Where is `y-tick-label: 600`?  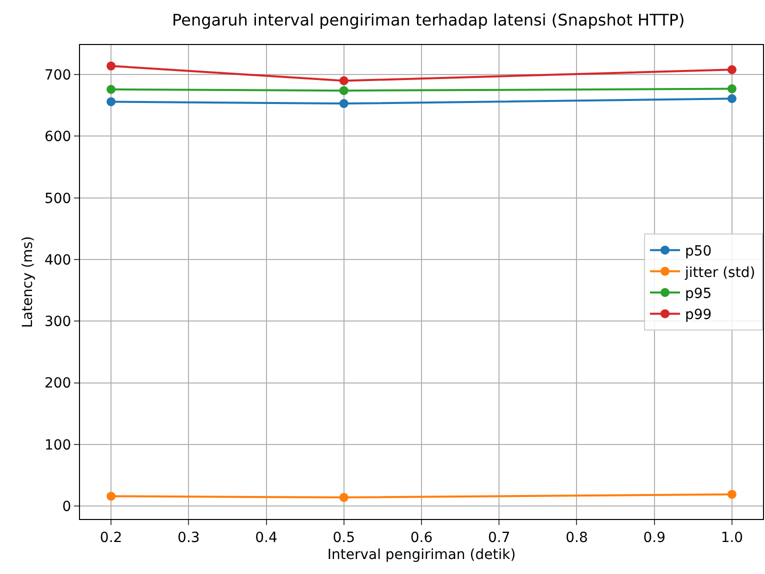
y-tick-label: 600 is located at coordinates (58, 137).